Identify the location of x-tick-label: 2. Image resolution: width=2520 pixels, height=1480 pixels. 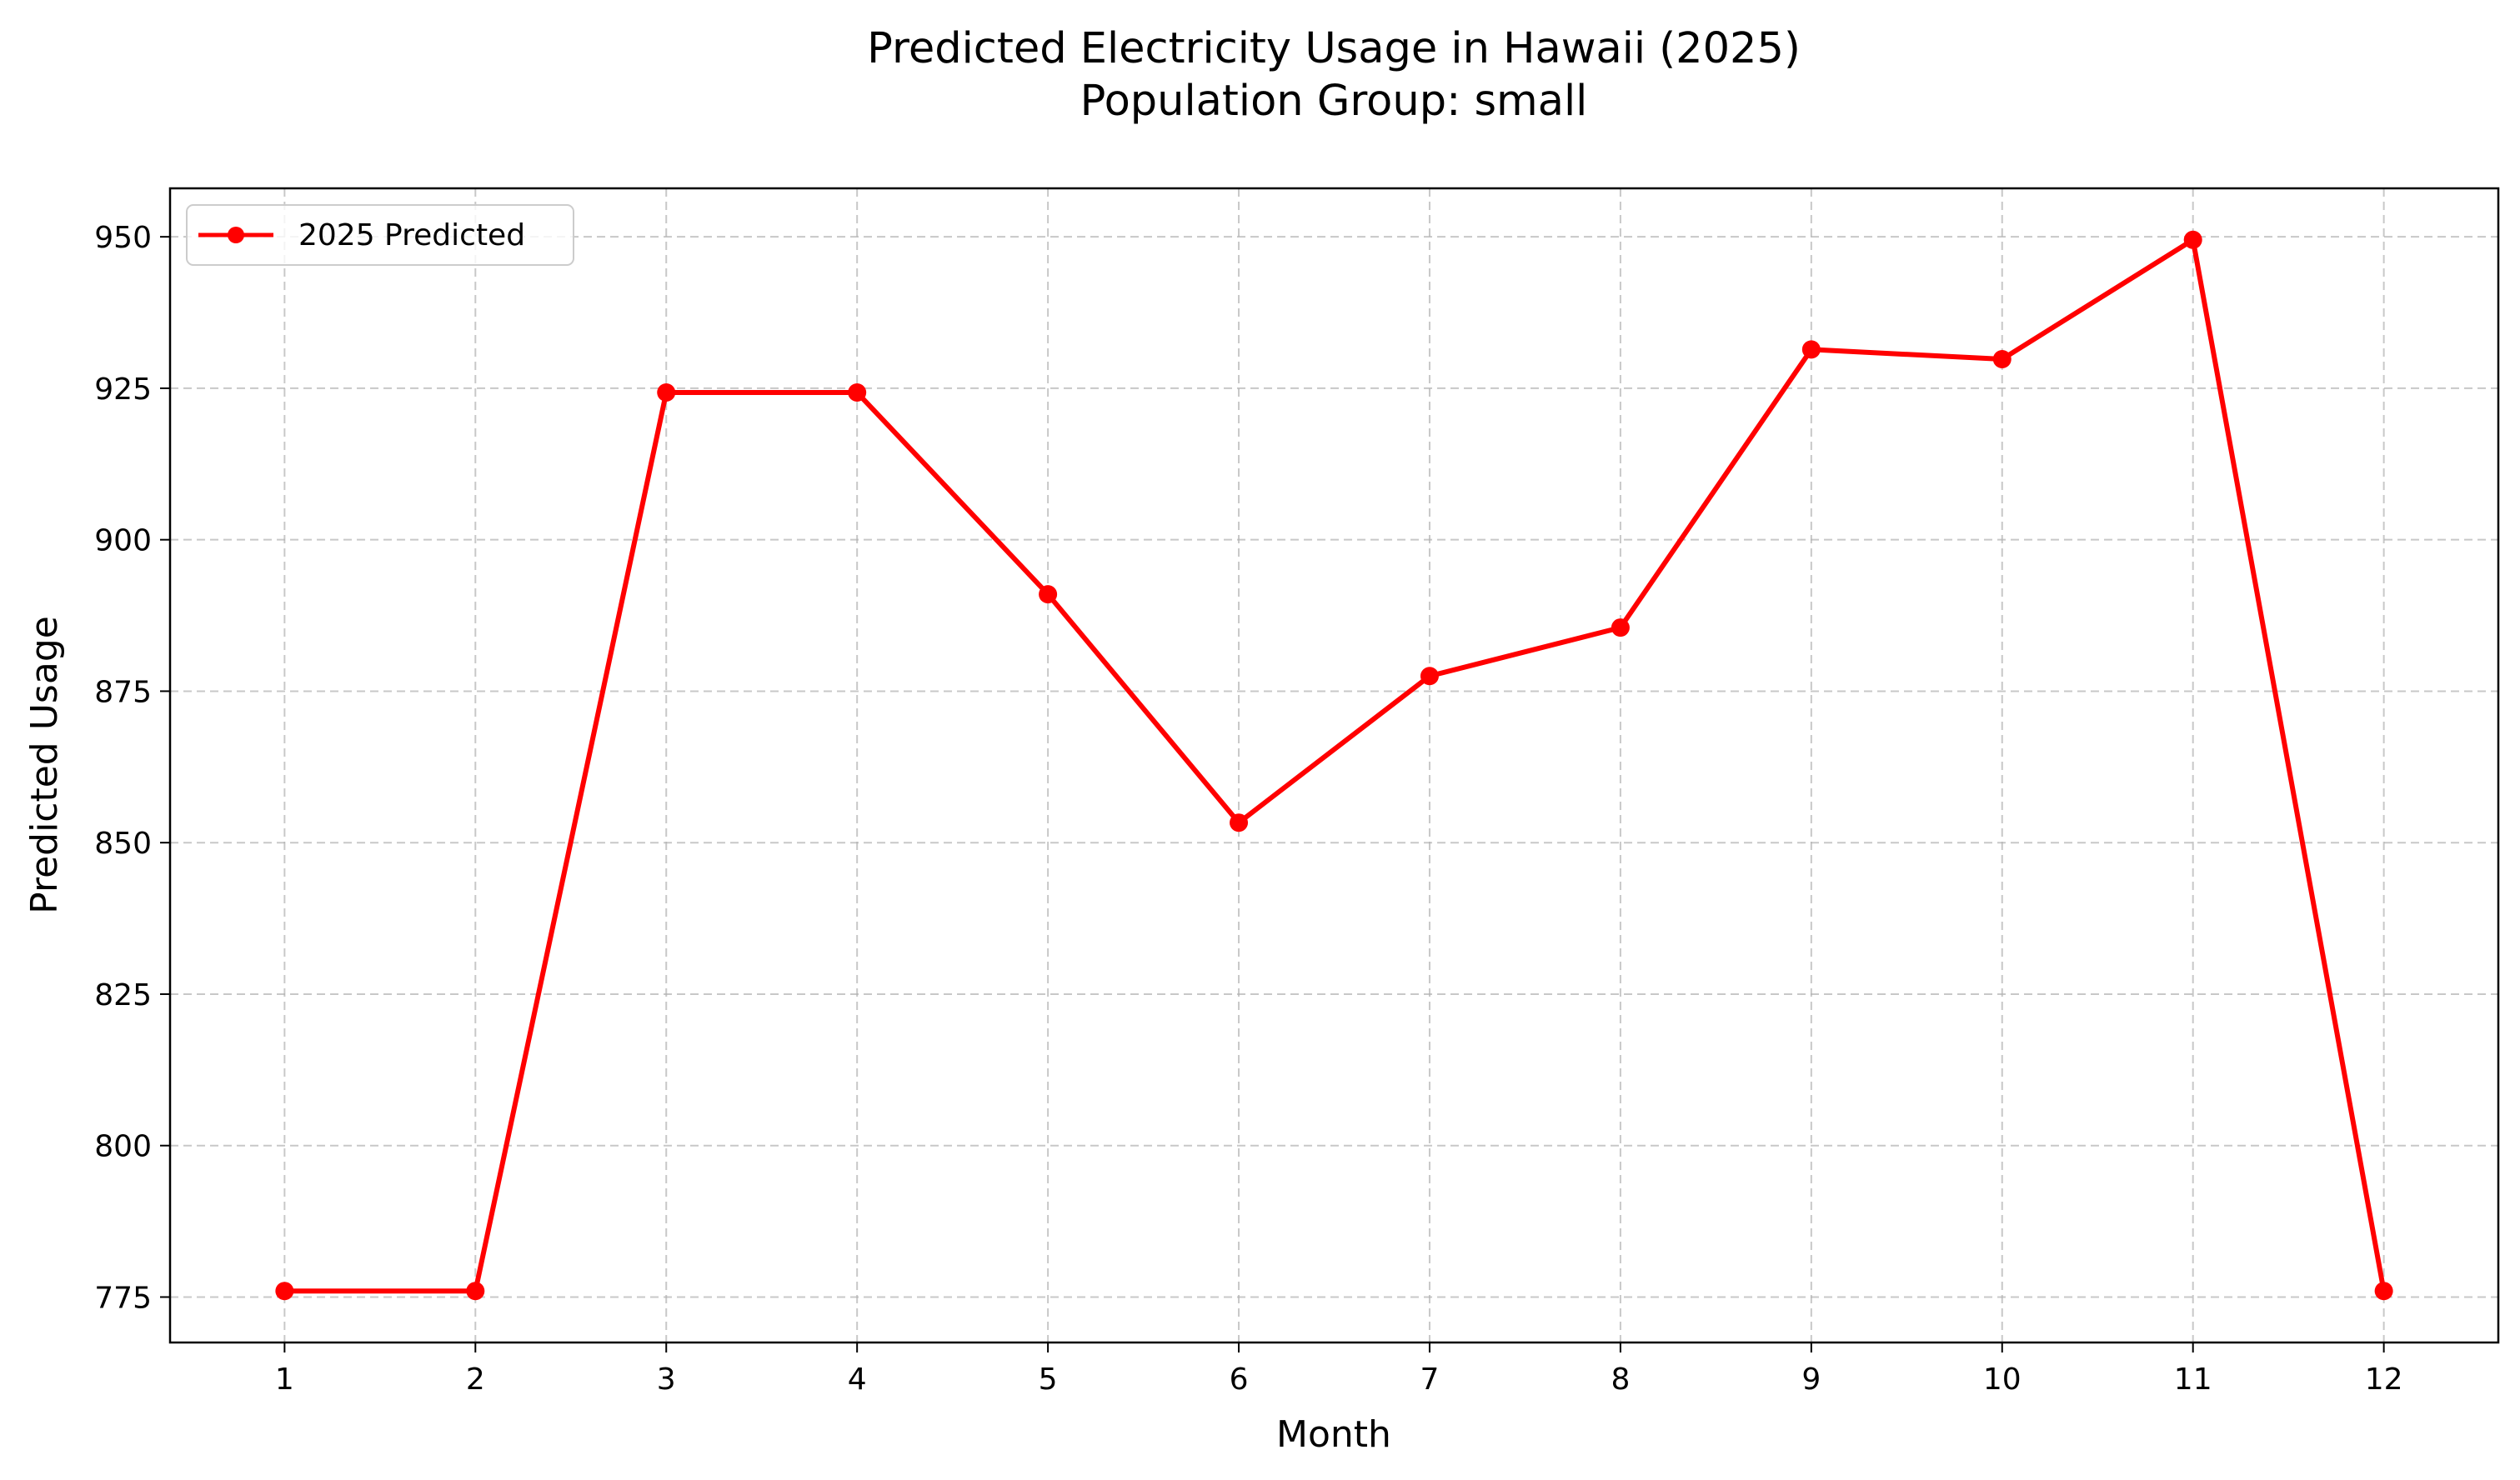
(475, 1379).